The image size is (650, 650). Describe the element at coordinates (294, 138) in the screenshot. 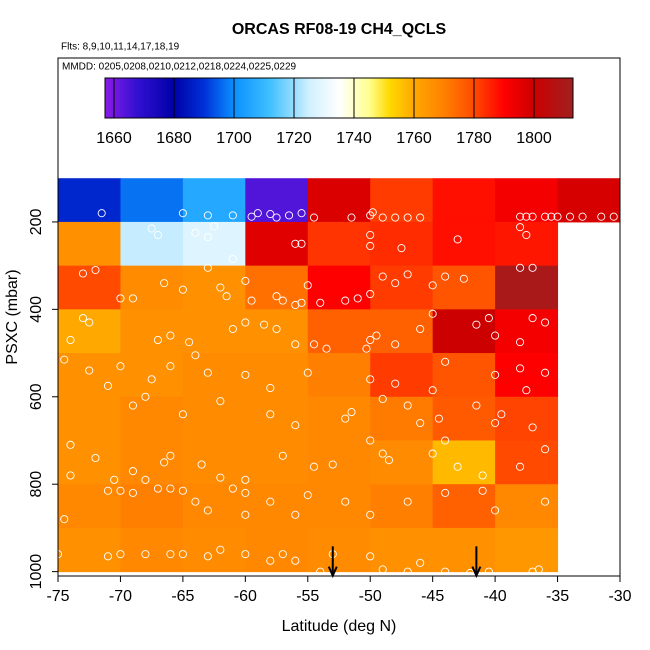

I see `colorbar-tick-label: 1720` at that location.